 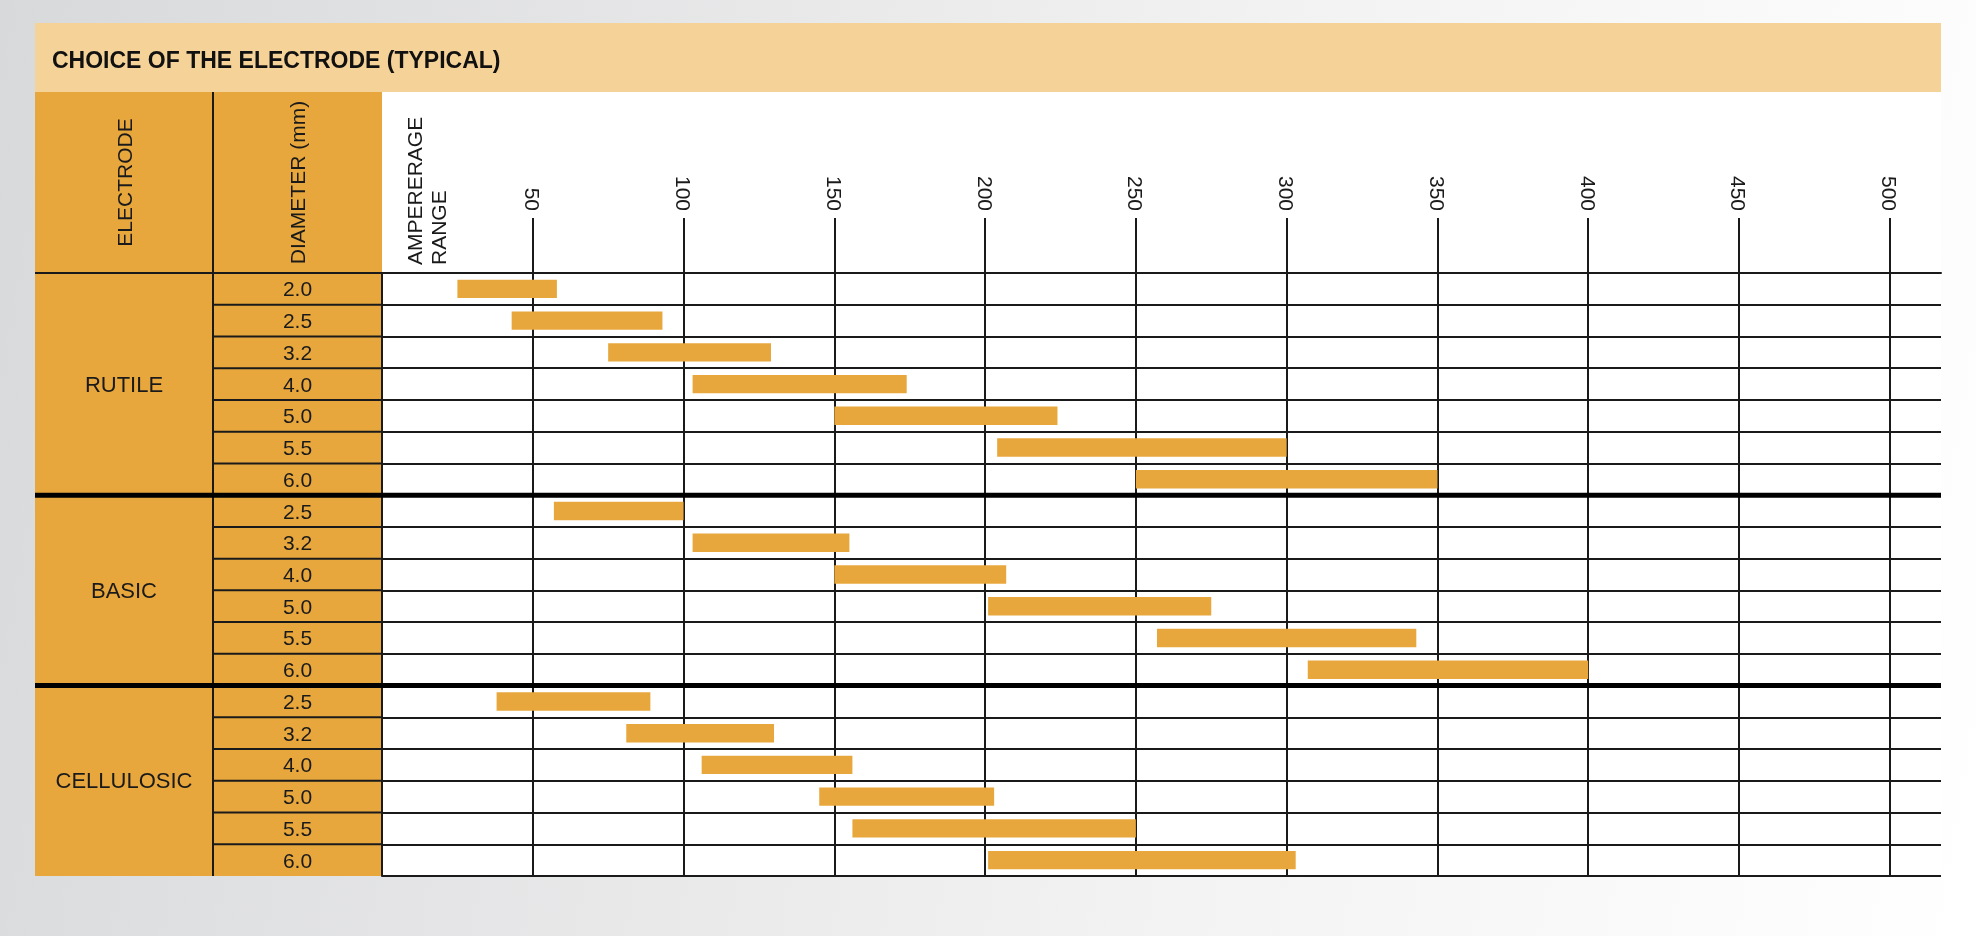 What do you see at coordinates (684, 193) in the screenshot?
I see `x-tick-label: 100` at bounding box center [684, 193].